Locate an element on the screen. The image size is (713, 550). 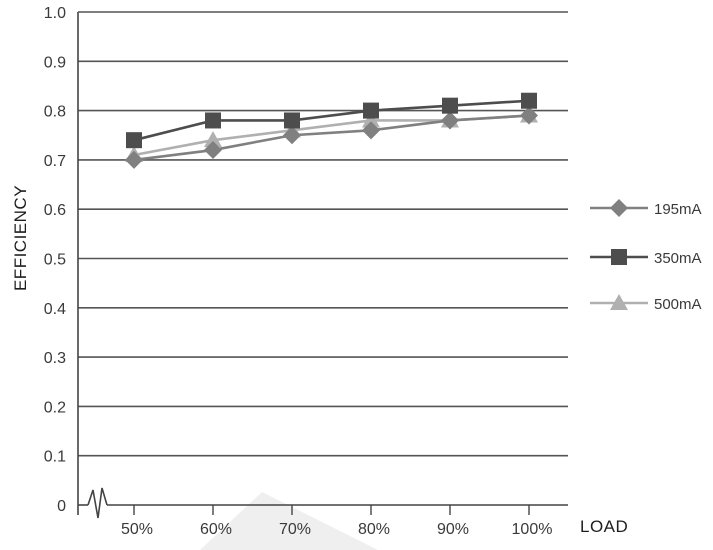
legend: 195mA 350mA 500mA is located at coordinates (646, 256).